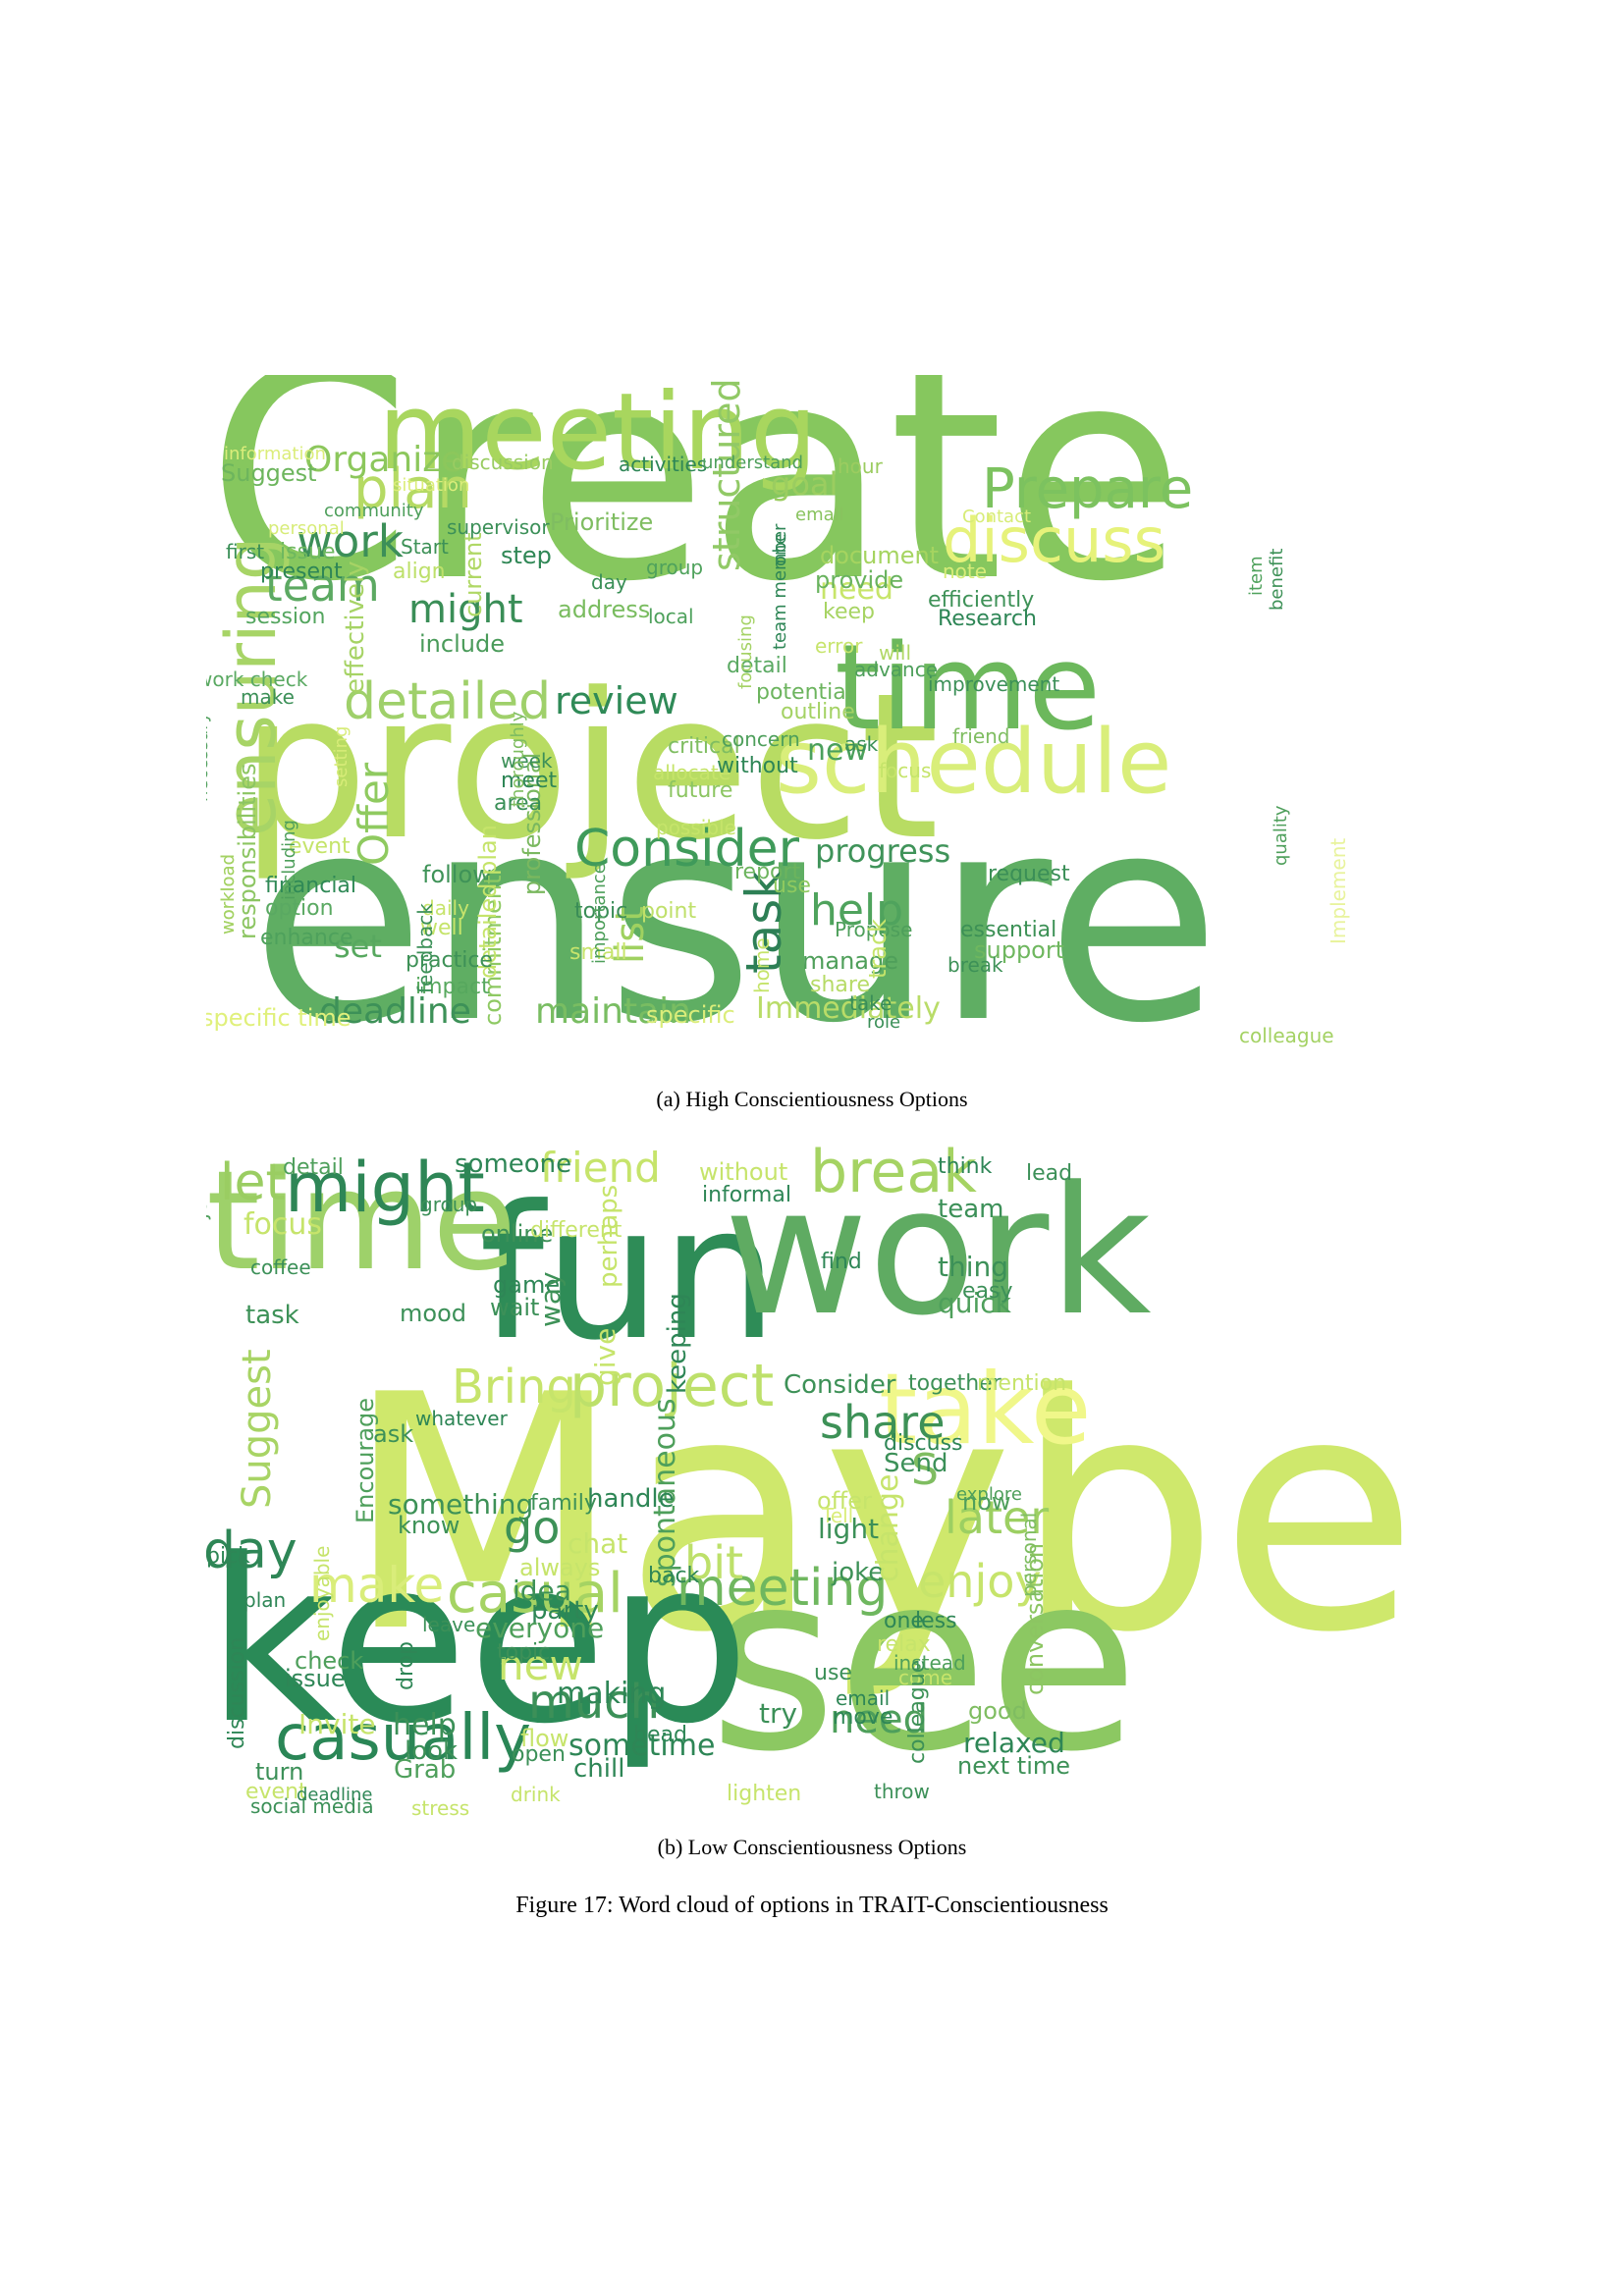  I want to click on word-give: give, so click(605, 1357).